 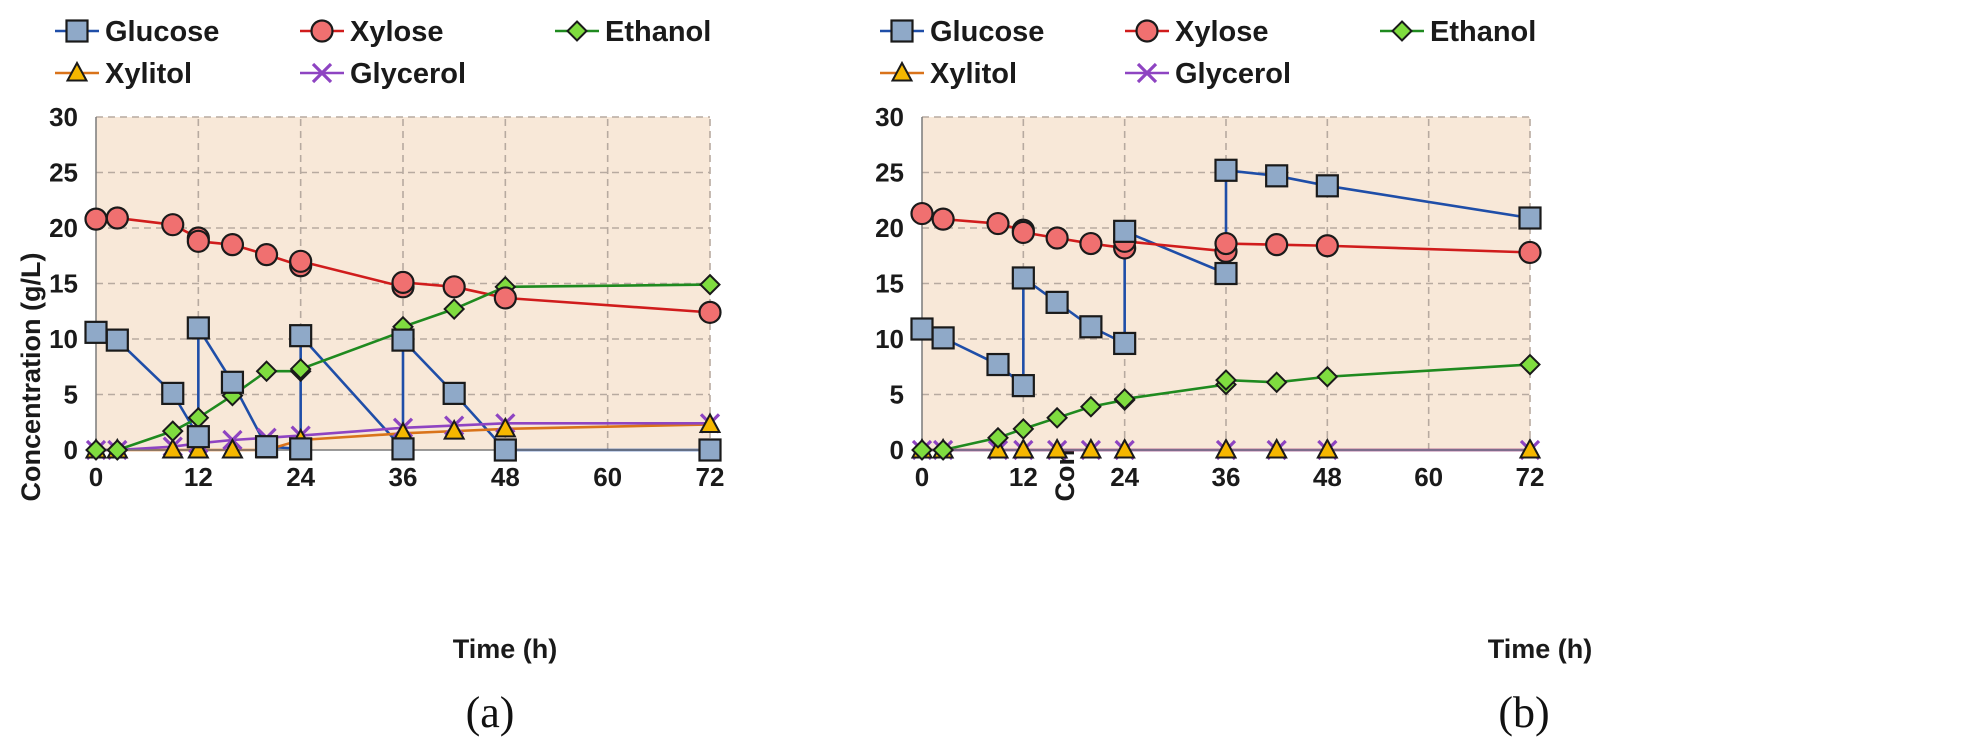 What do you see at coordinates (63, 228) in the screenshot?
I see `y-tick-label-a-4: 20` at bounding box center [63, 228].